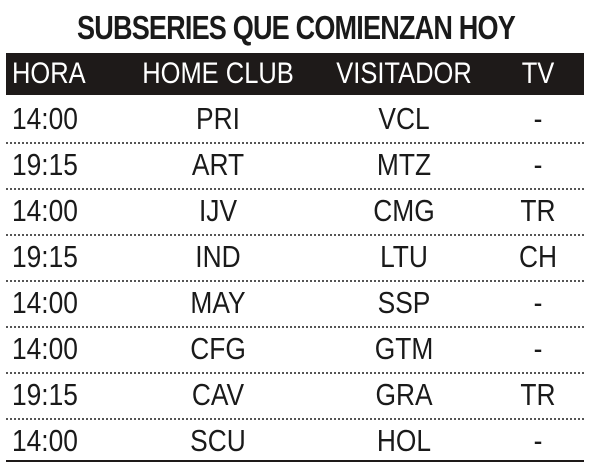 Image resolution: width=592 pixels, height=475 pixels. What do you see at coordinates (49, 73) in the screenshot?
I see `header-hora: HORA` at bounding box center [49, 73].